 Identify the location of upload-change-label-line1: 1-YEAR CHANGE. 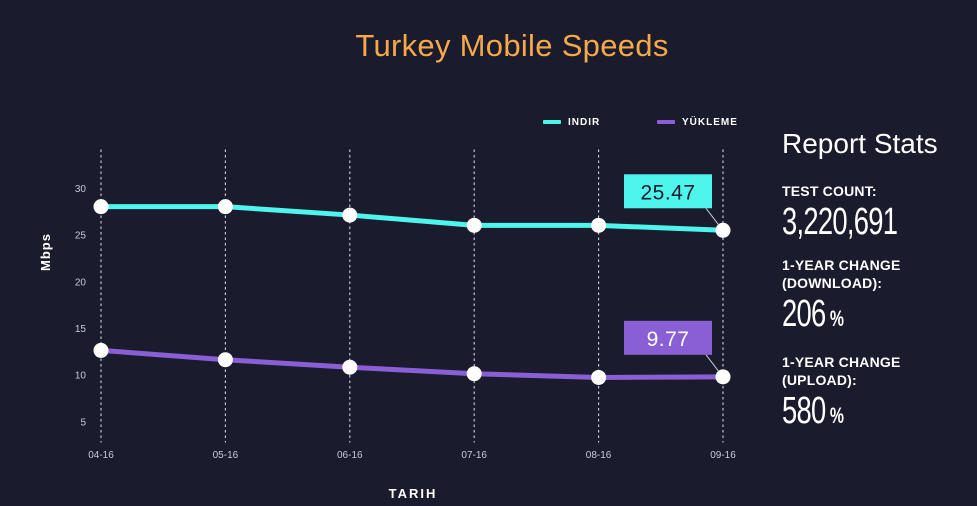
(841, 362).